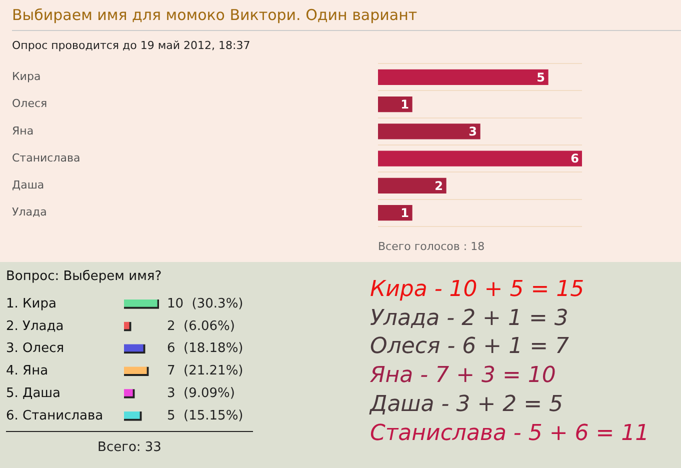  What do you see at coordinates (205, 348) in the screenshot?
I see `data-label: 6 (18.18%)` at bounding box center [205, 348].